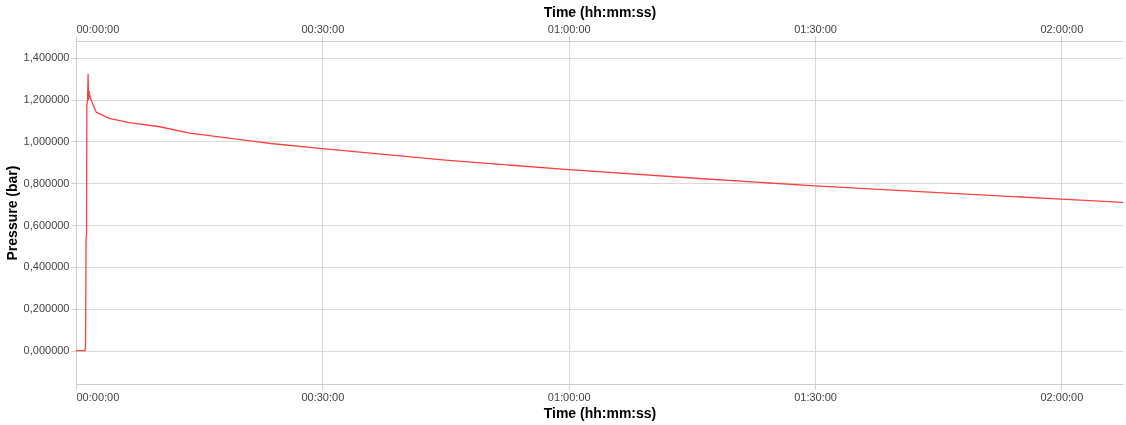 The image size is (1126, 425). What do you see at coordinates (46, 140) in the screenshot?
I see `y-tick-label: 1,000000` at bounding box center [46, 140].